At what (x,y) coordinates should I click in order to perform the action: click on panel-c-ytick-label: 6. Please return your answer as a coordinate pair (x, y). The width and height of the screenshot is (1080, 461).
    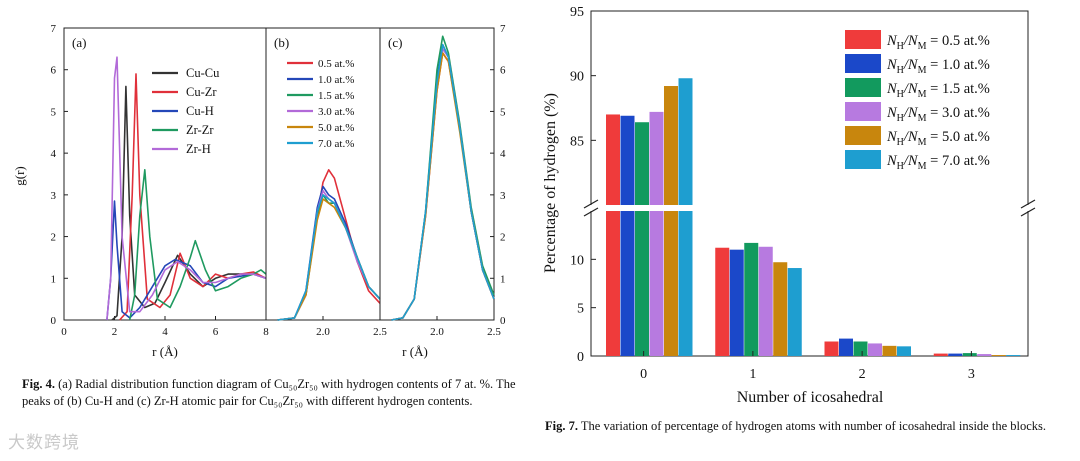
    Looking at the image, I should click on (503, 71).